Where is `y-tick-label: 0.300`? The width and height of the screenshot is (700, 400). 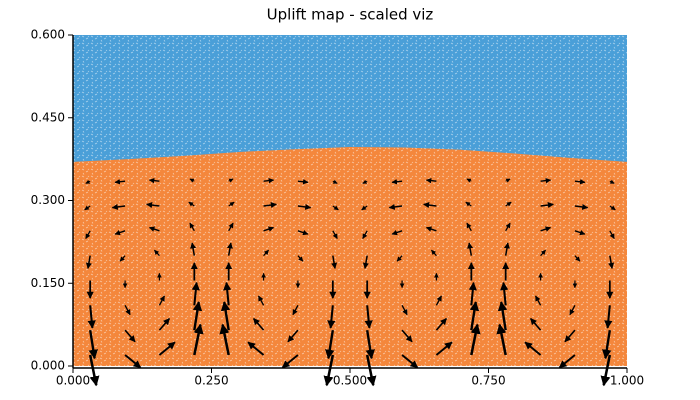
y-tick-label: 0.300 is located at coordinates (48, 200).